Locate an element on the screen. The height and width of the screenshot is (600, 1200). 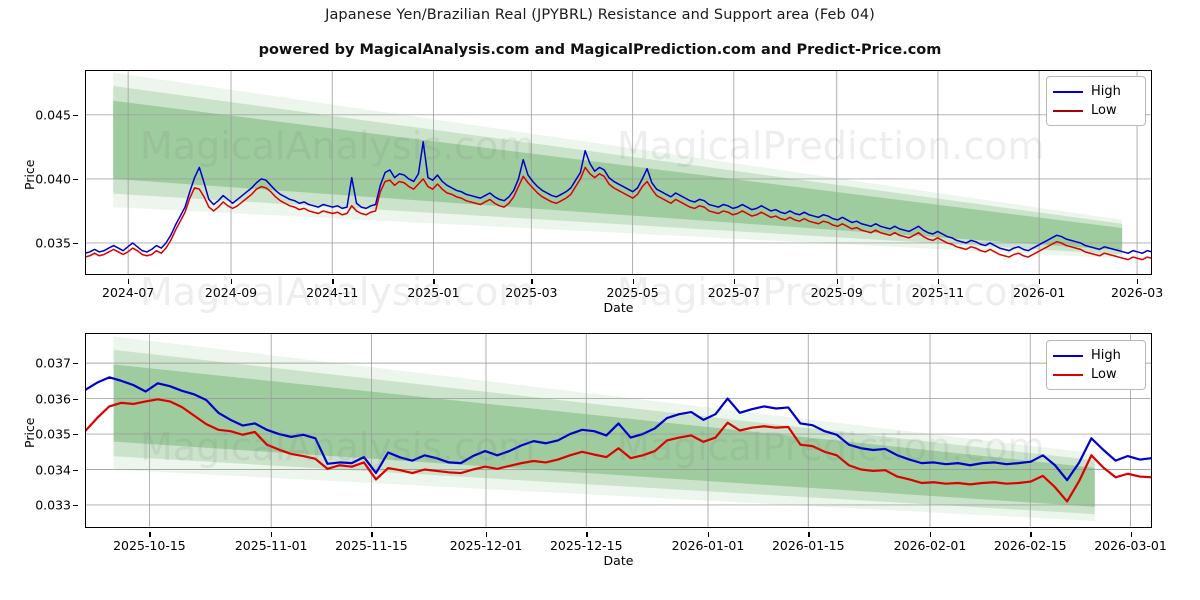
x-tick-label: 2024-07 is located at coordinates (128, 292).